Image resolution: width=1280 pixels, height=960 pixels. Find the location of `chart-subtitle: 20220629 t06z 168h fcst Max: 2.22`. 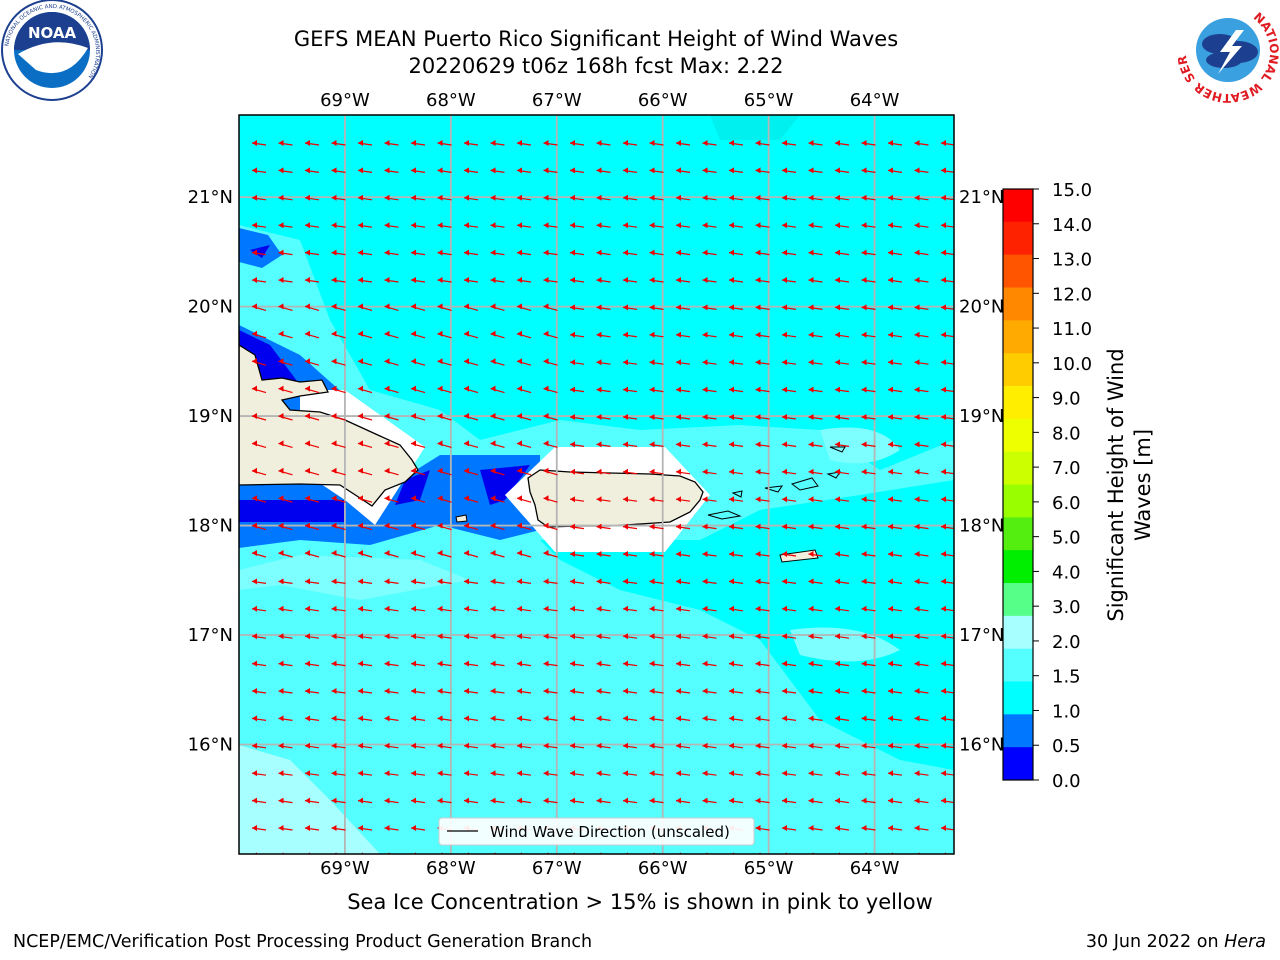

chart-subtitle: 20220629 t06z 168h fcst Max: 2.22 is located at coordinates (596, 66).